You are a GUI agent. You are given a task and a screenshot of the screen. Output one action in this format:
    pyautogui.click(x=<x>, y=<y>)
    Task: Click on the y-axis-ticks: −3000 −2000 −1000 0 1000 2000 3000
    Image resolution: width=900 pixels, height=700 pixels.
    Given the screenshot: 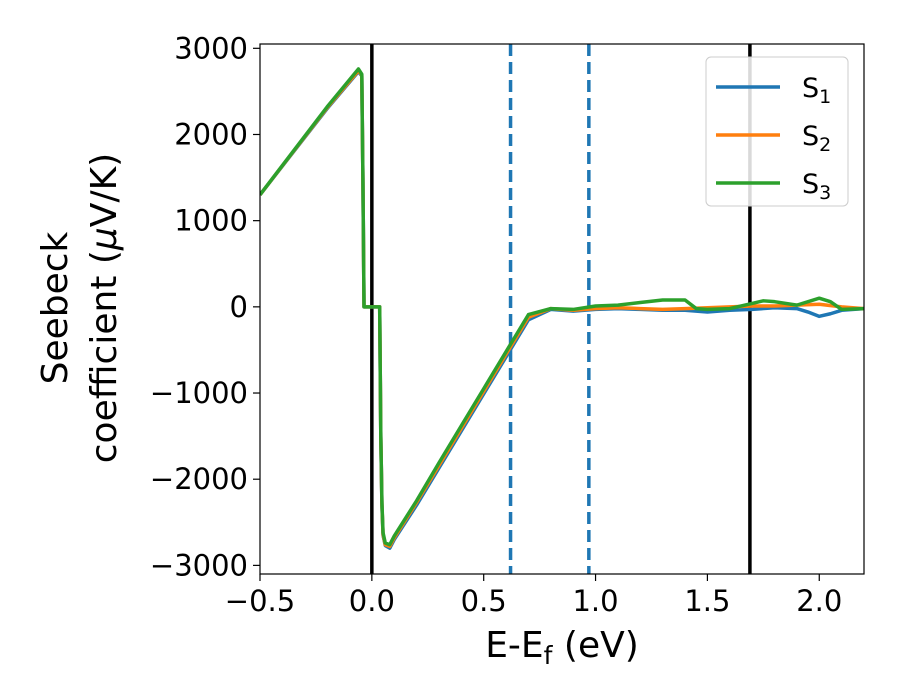 What is the action you would take?
    pyautogui.click(x=205, y=306)
    